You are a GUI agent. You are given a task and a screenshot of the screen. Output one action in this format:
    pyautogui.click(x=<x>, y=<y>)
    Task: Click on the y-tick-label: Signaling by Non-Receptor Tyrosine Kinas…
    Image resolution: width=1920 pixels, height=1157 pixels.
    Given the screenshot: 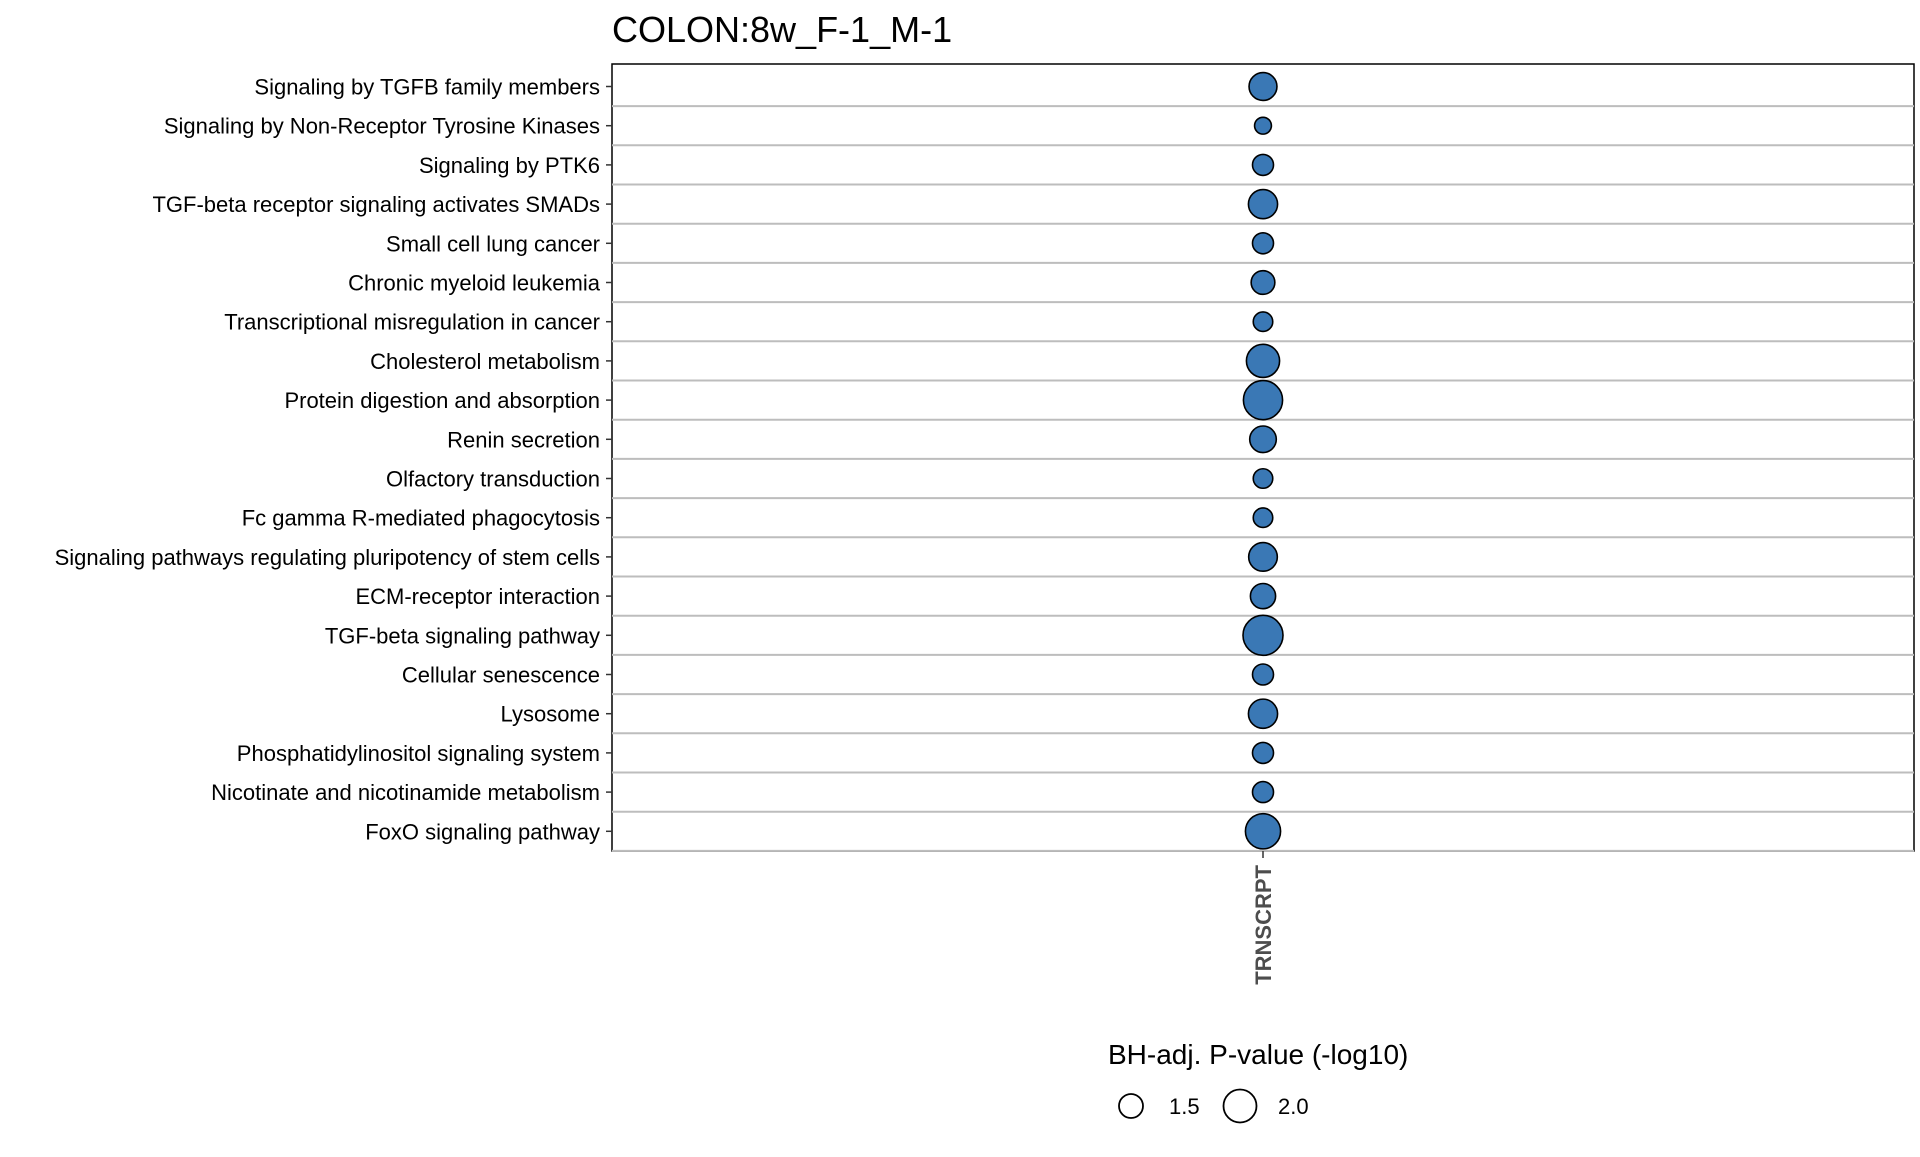 What is the action you would take?
    pyautogui.click(x=382, y=126)
    